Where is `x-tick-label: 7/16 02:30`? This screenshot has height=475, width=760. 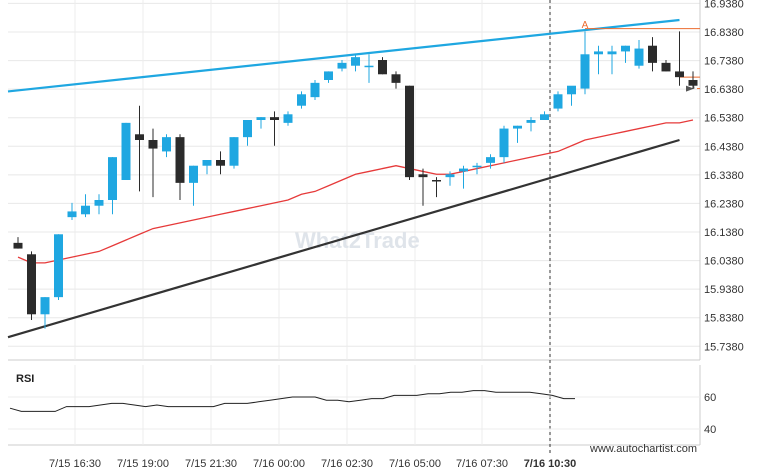 x-tick-label: 7/16 02:30 is located at coordinates (347, 464).